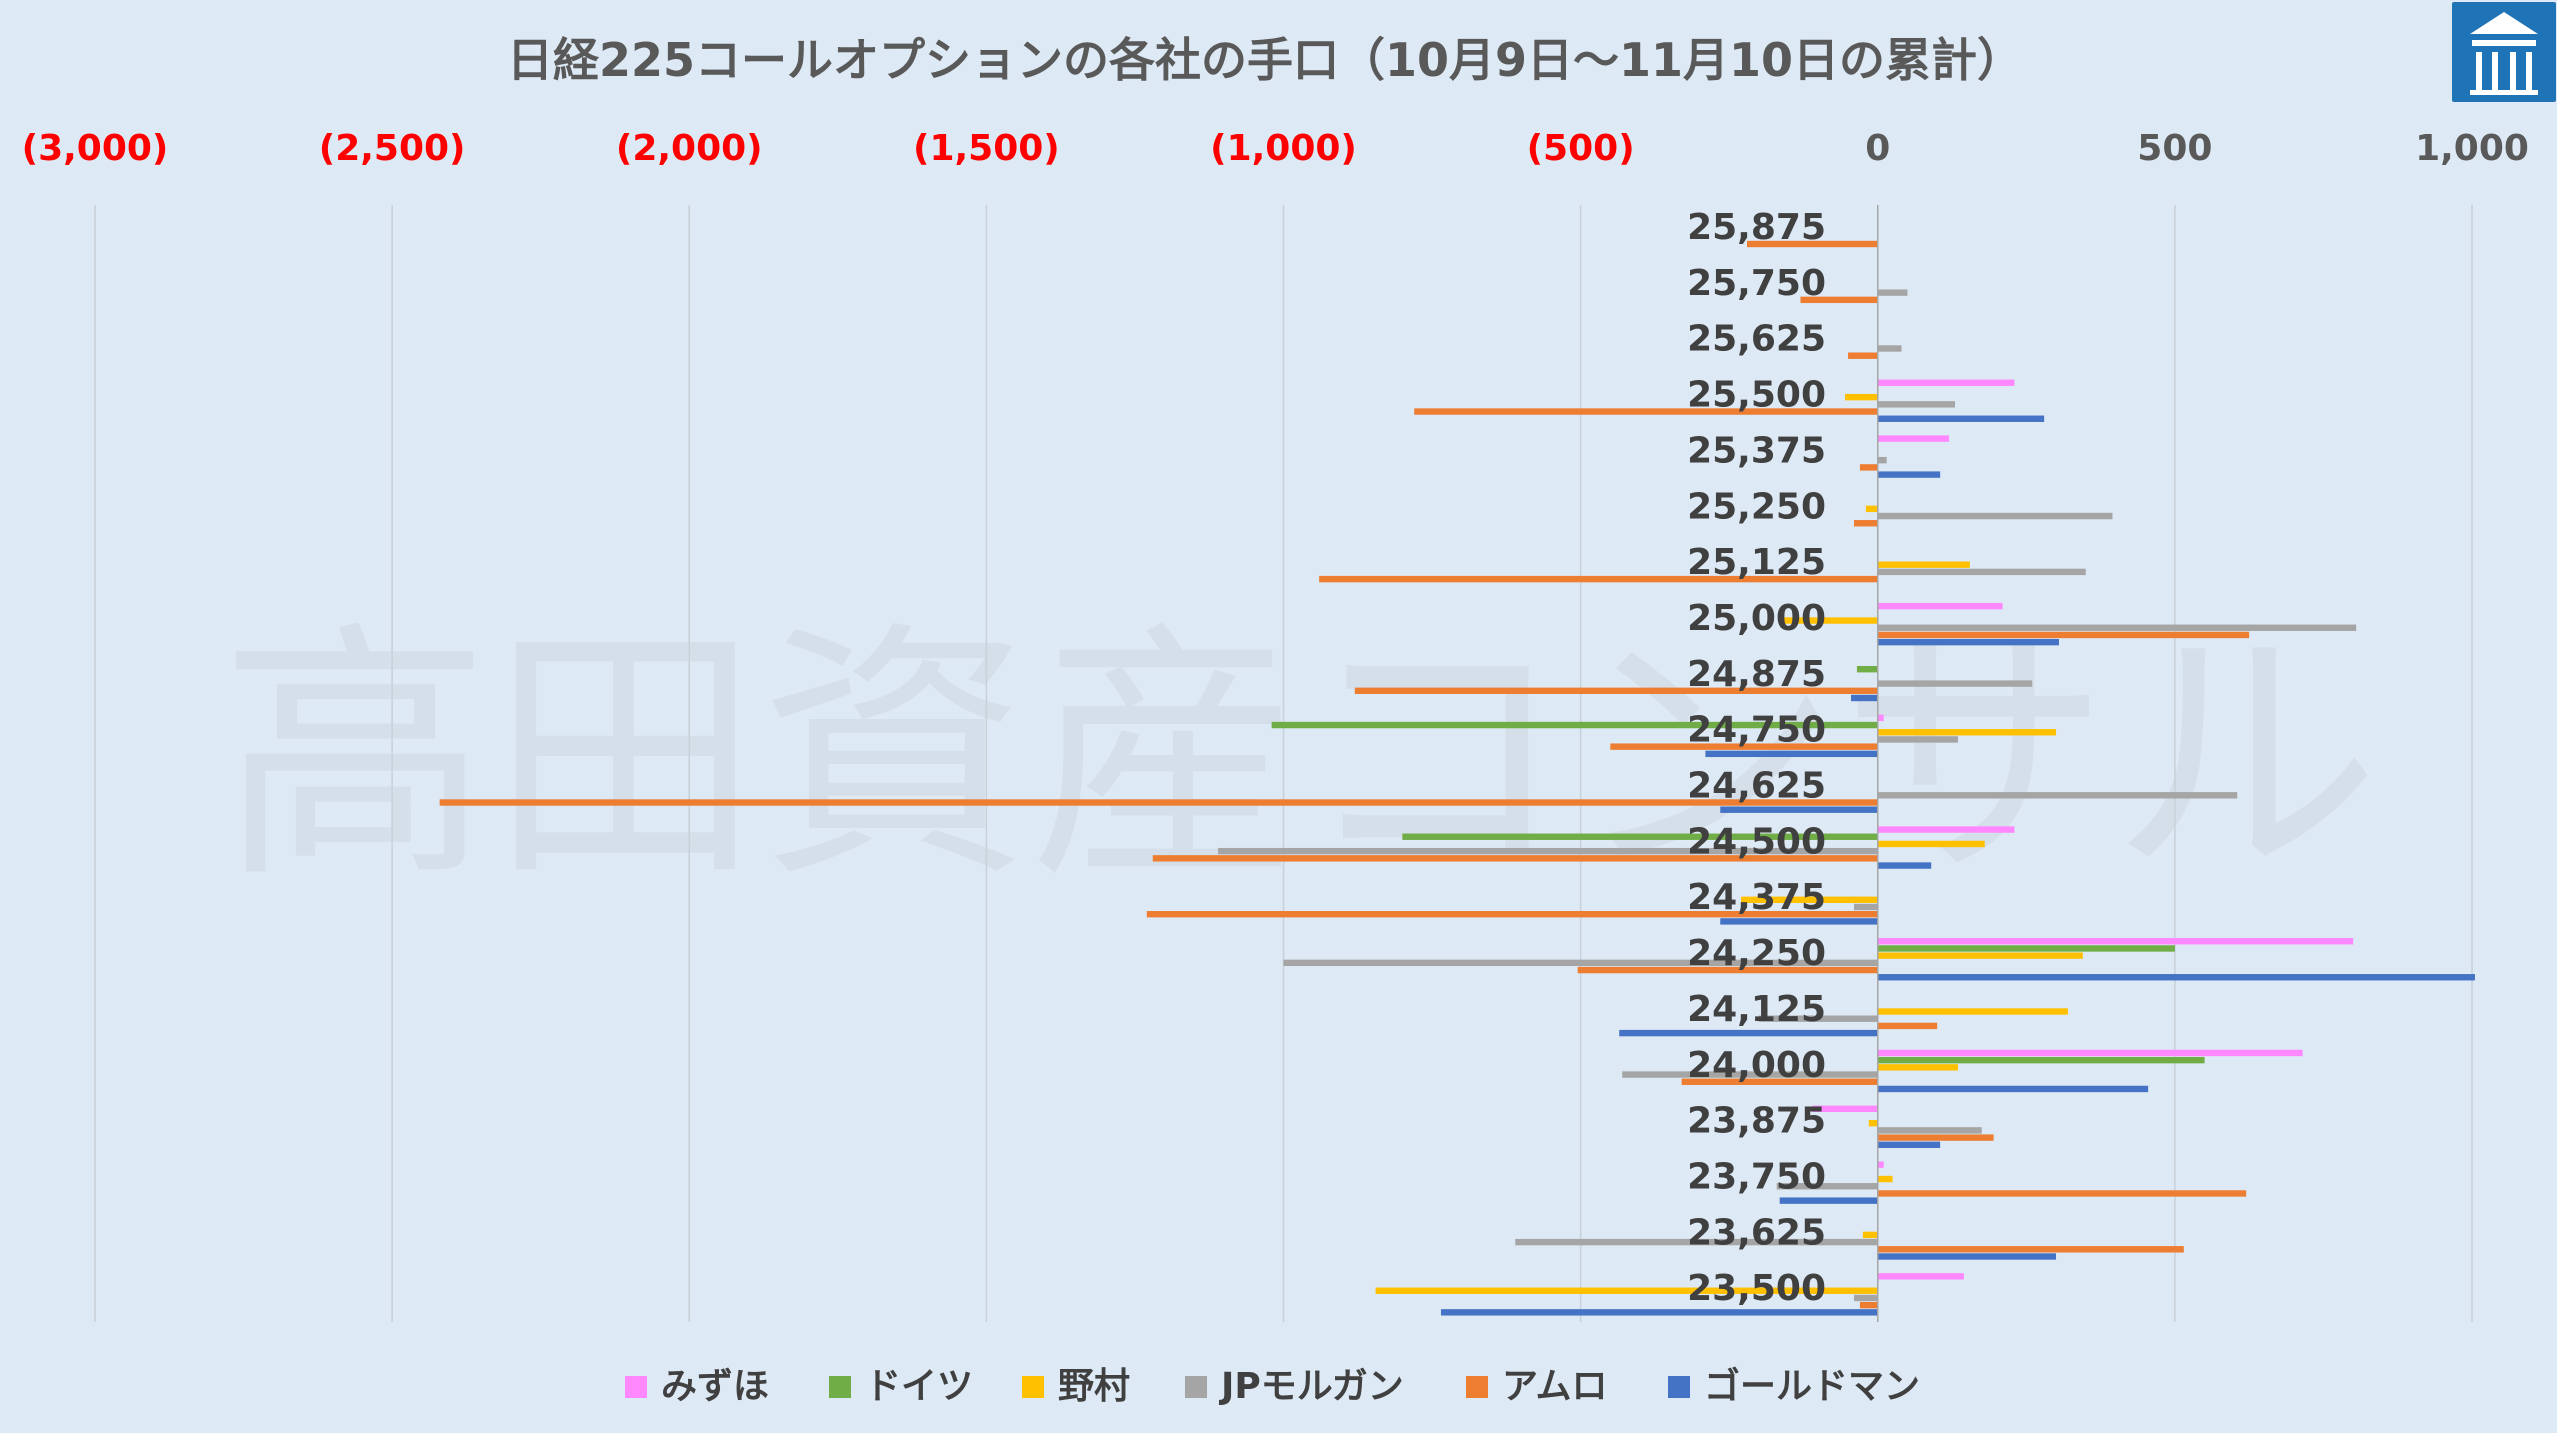 Image resolution: width=2557 pixels, height=1433 pixels. Describe the element at coordinates (1756, 227) in the screenshot. I see `category-label: 25,875` at that location.